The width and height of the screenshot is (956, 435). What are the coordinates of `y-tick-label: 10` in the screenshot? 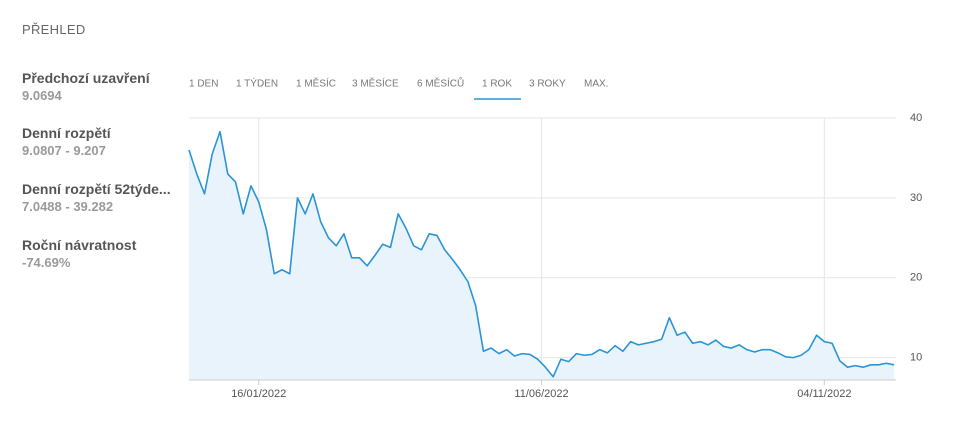 It's located at (916, 358).